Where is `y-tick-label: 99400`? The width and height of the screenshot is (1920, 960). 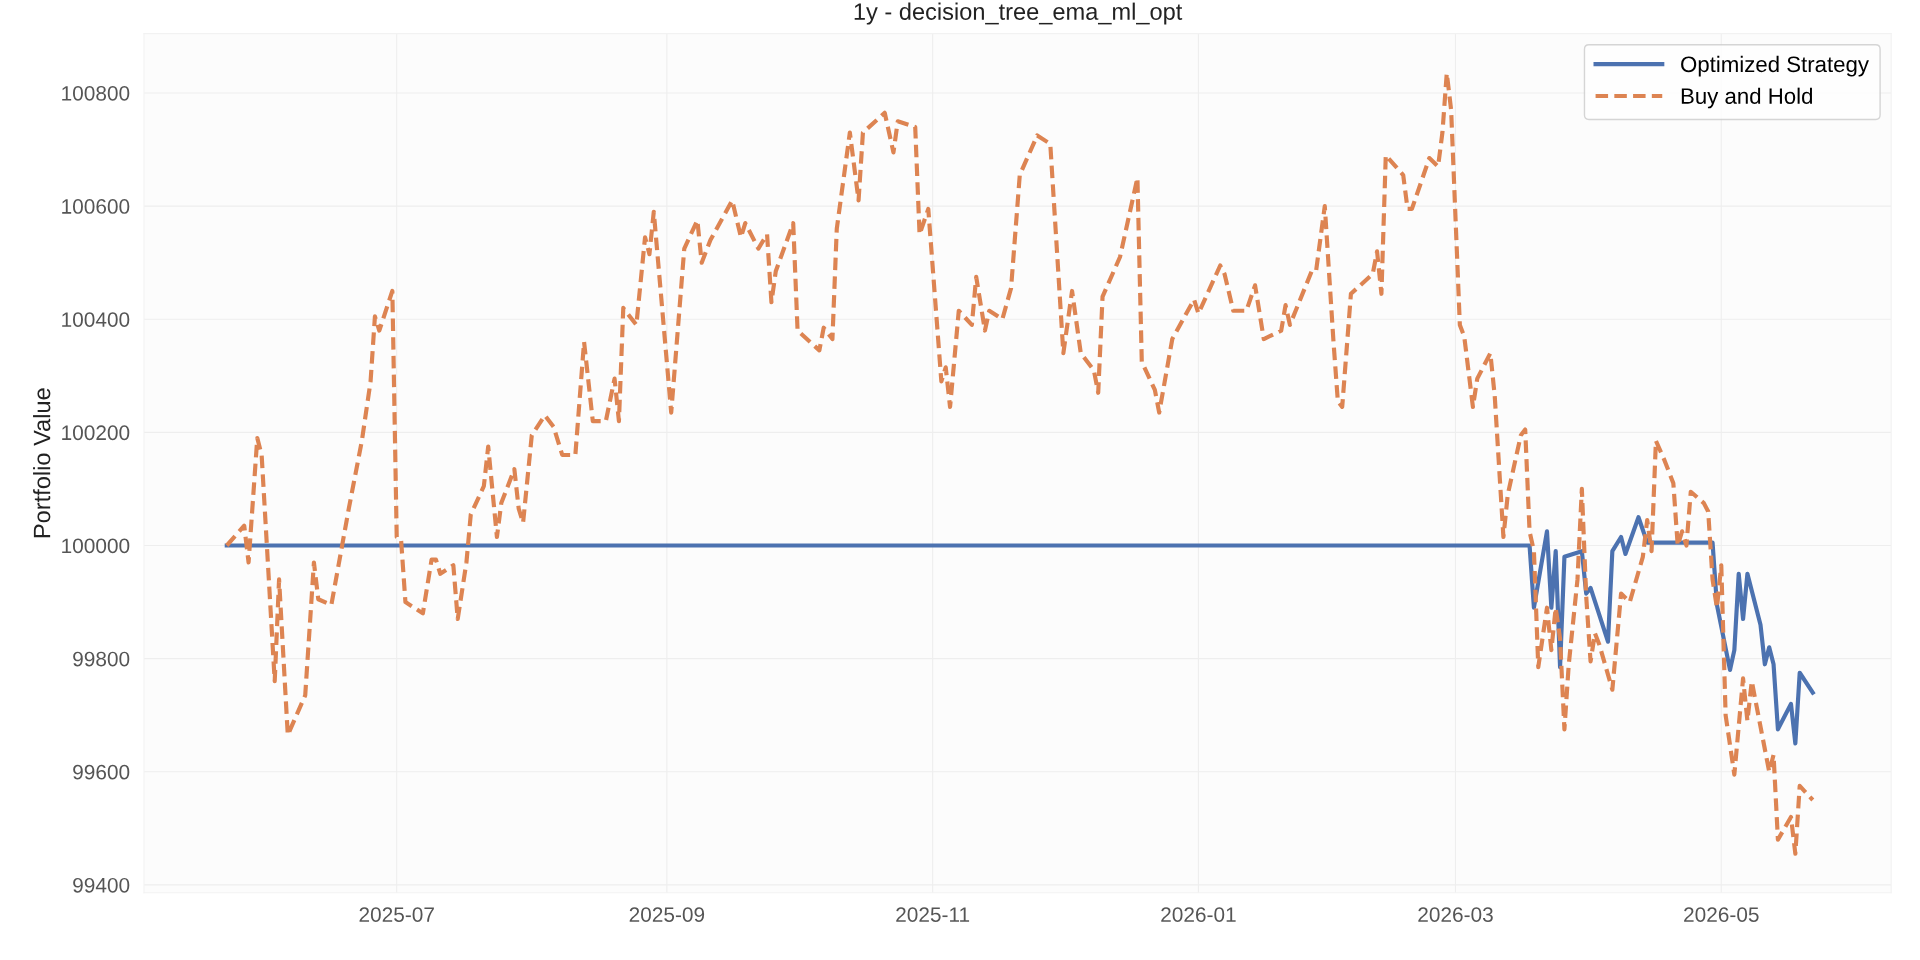 y-tick-label: 99400 is located at coordinates (101, 885).